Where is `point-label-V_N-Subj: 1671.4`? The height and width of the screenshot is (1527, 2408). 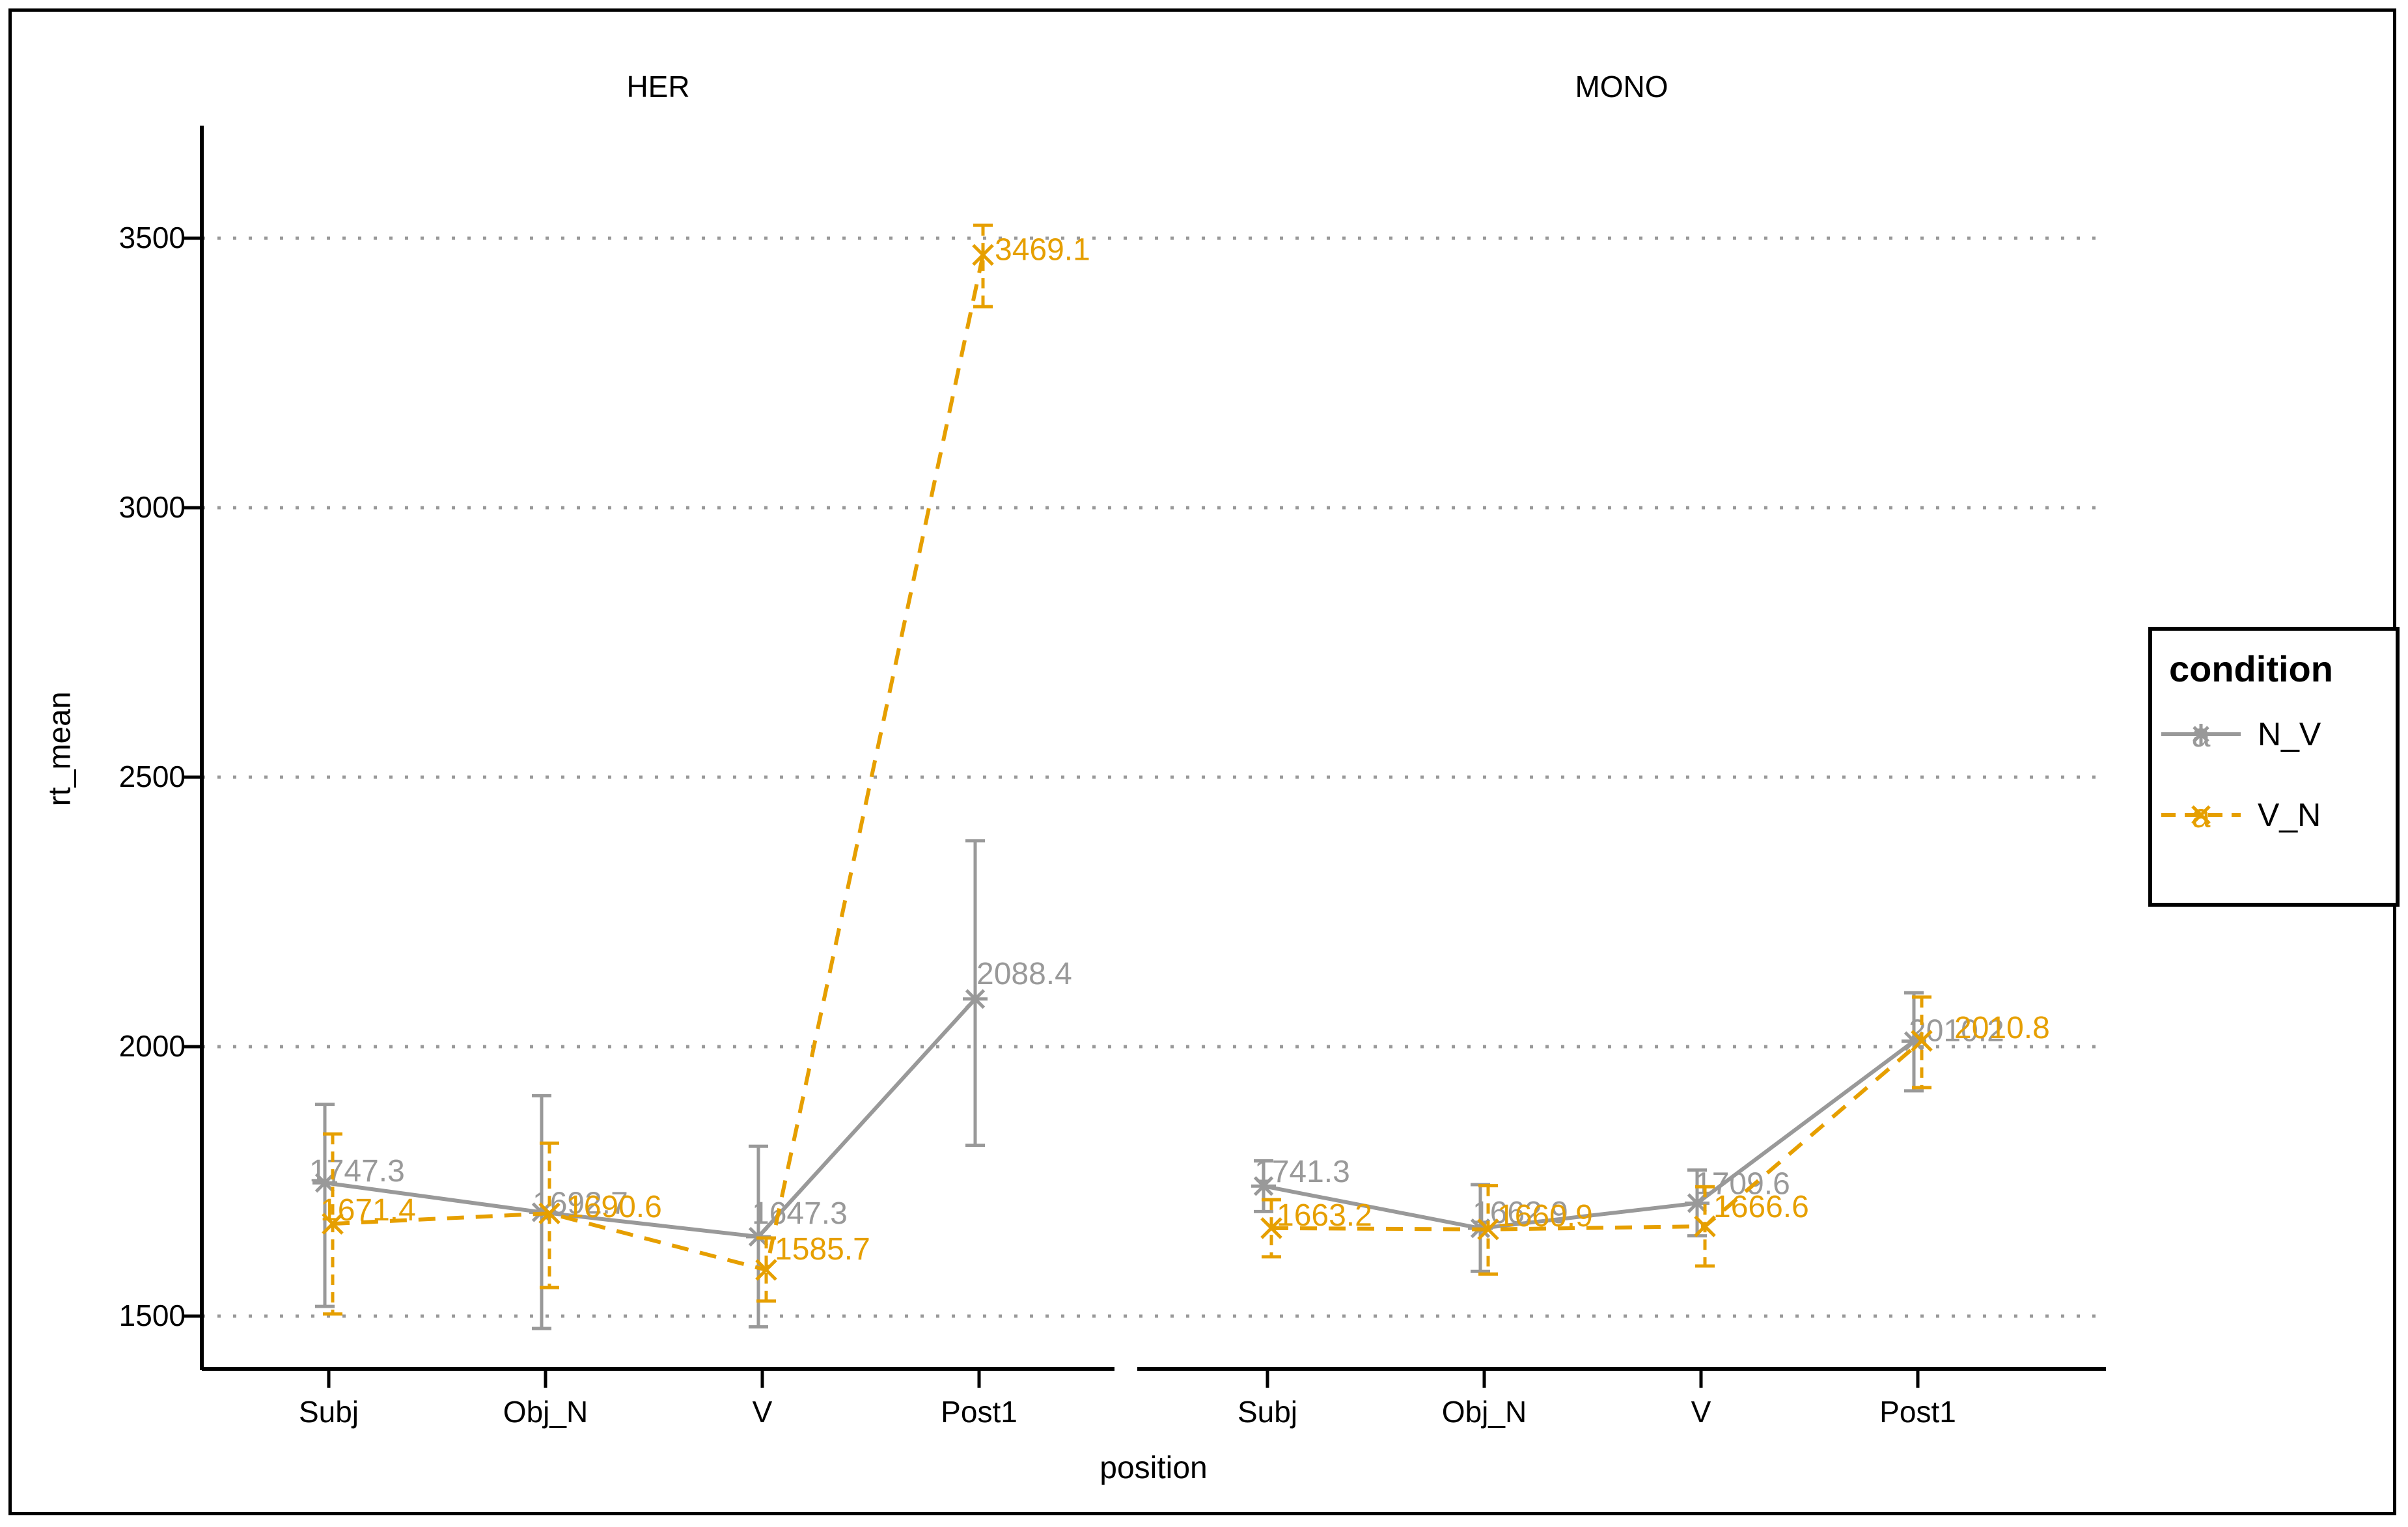 point-label-V_N-Subj: 1671.4 is located at coordinates (368, 1210).